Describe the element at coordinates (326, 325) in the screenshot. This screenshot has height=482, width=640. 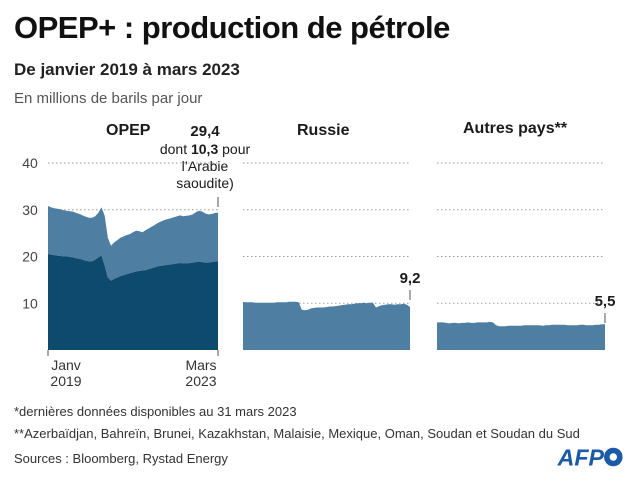
I see `russia-area` at that location.